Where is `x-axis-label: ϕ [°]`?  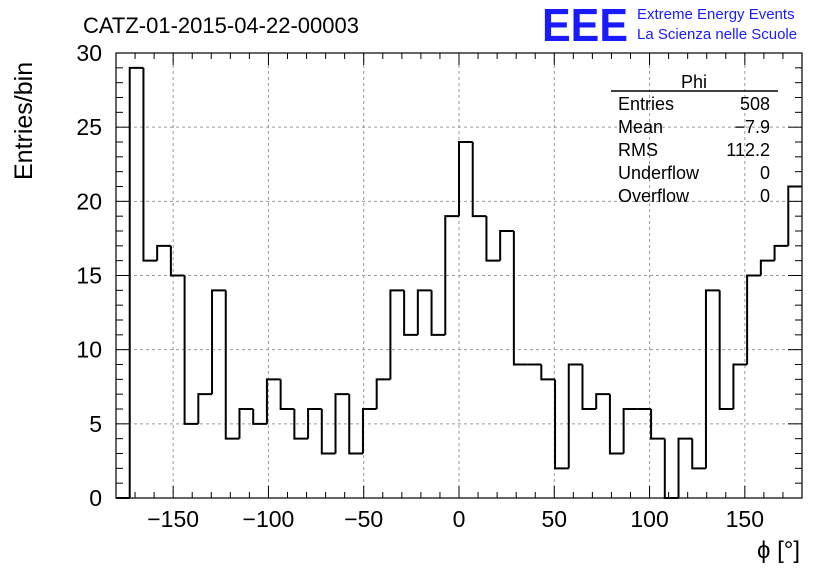
x-axis-label: ϕ [°] is located at coordinates (778, 550).